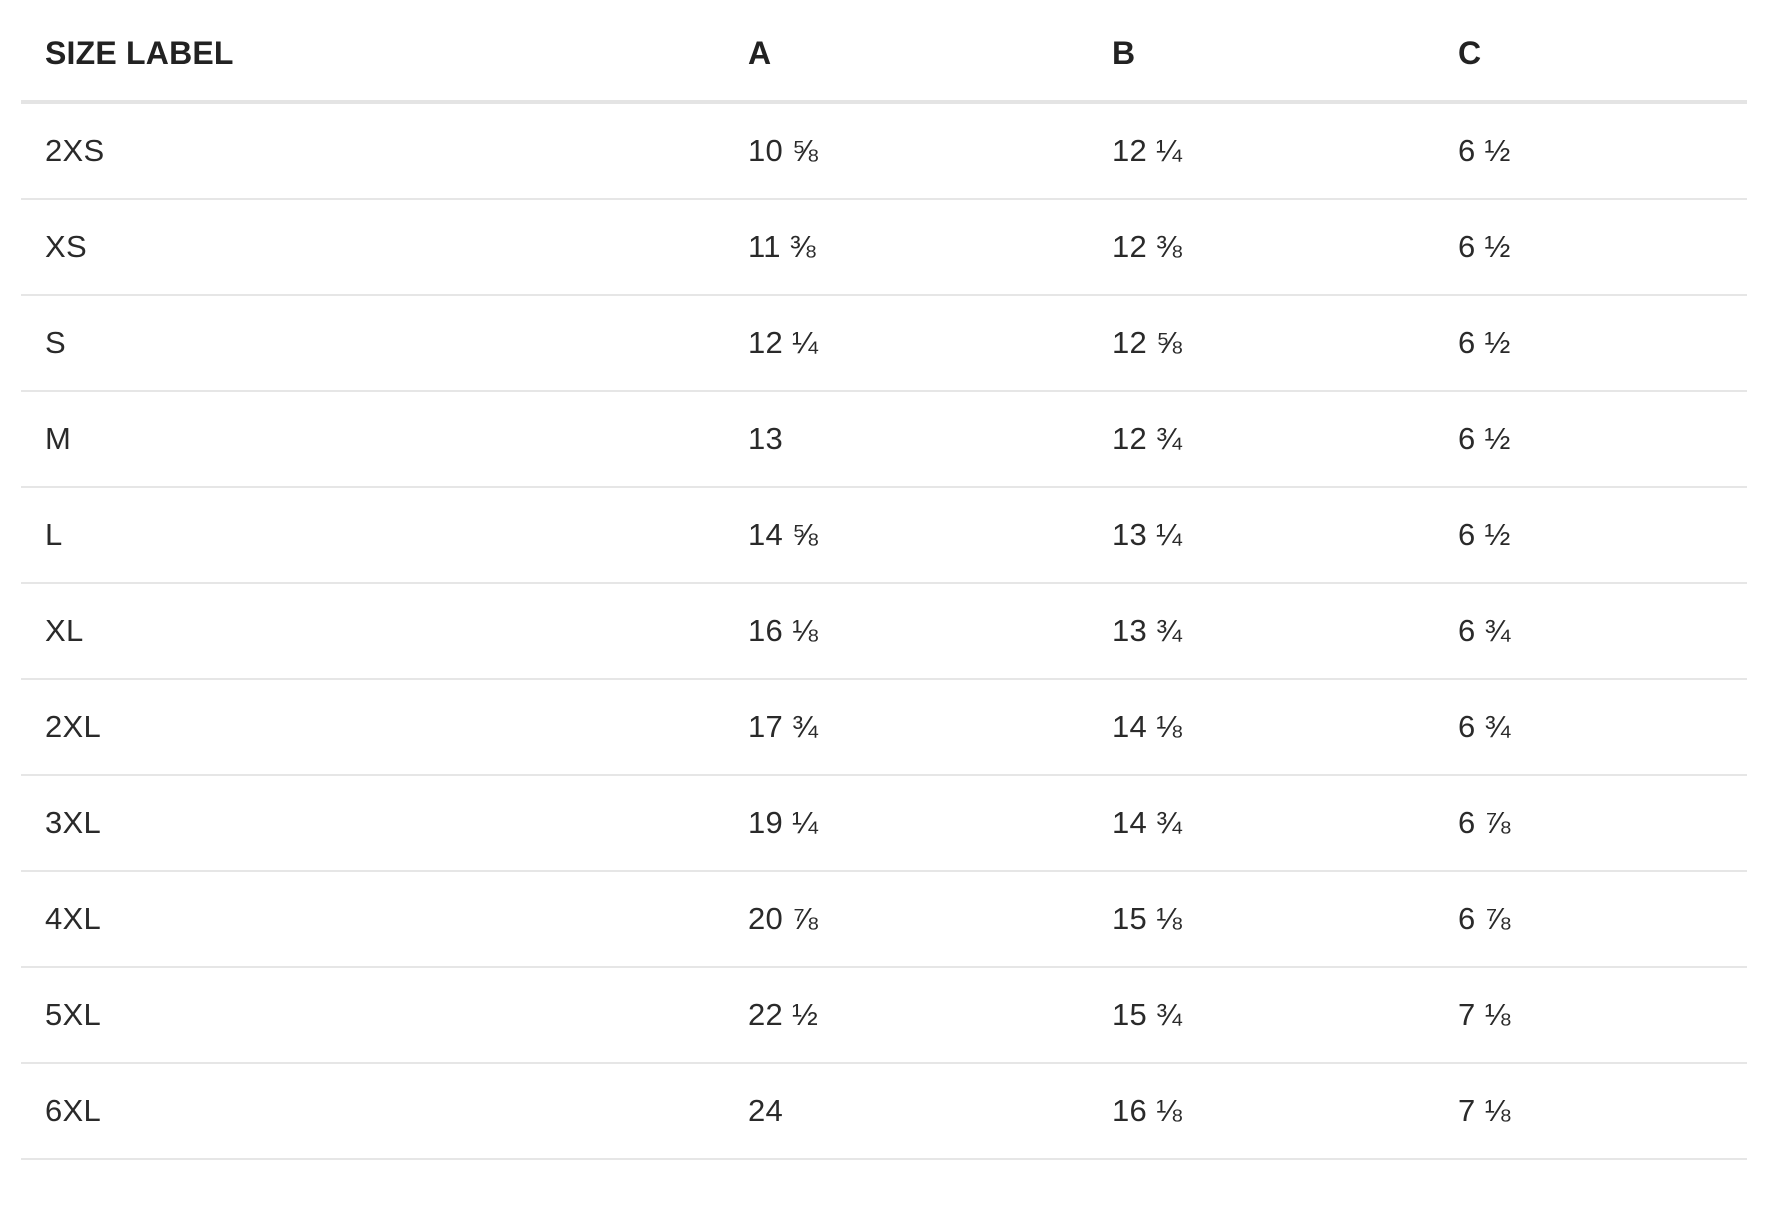 The width and height of the screenshot is (1768, 1212). Describe the element at coordinates (73, 726) in the screenshot. I see `cell-size-label: 2XL` at that location.